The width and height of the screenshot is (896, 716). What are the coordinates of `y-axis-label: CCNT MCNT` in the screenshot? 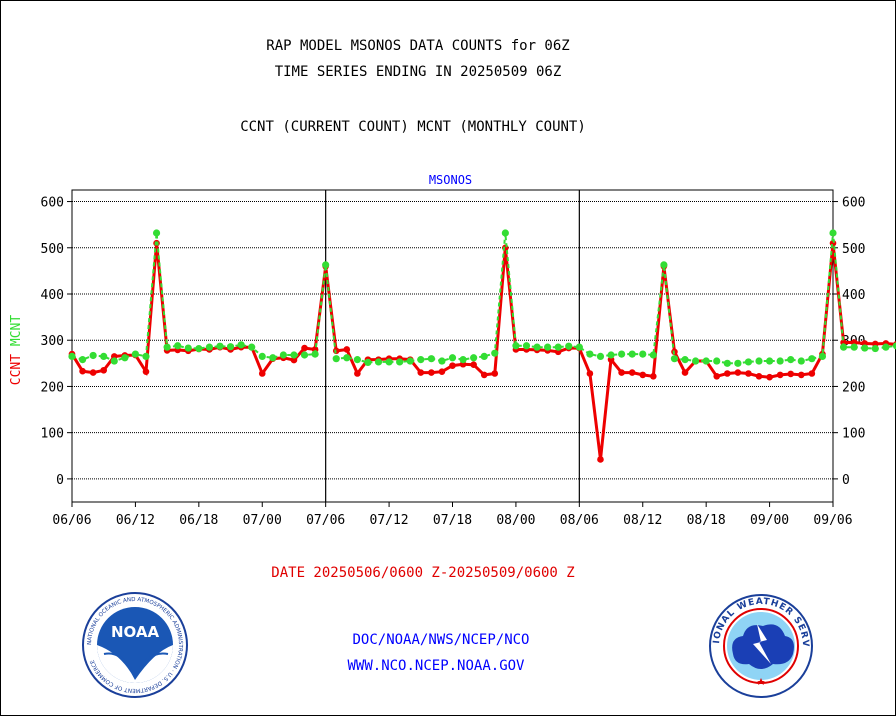 It's located at (16, 350).